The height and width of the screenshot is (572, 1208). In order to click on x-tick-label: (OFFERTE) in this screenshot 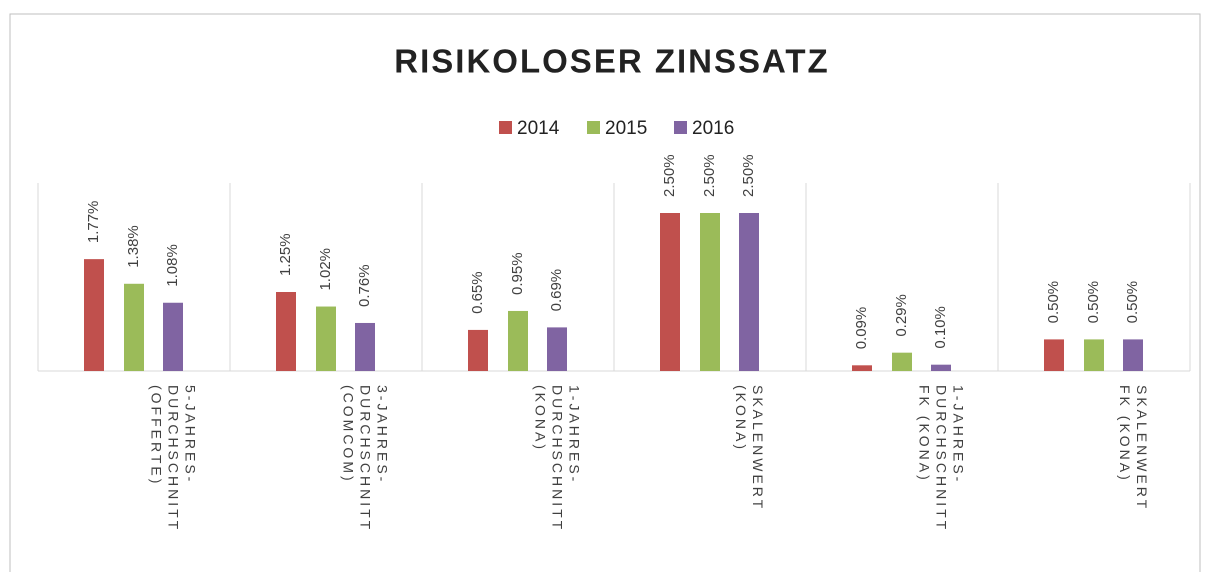, I will do `click(156, 435)`.